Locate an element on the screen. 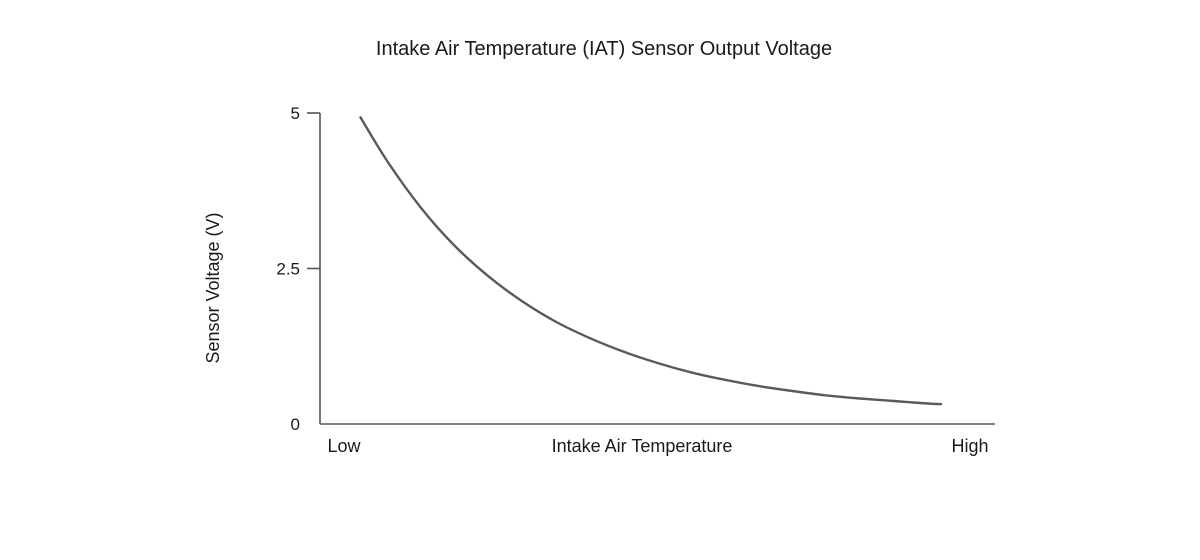  y-tick-label: 5 is located at coordinates (295, 113).